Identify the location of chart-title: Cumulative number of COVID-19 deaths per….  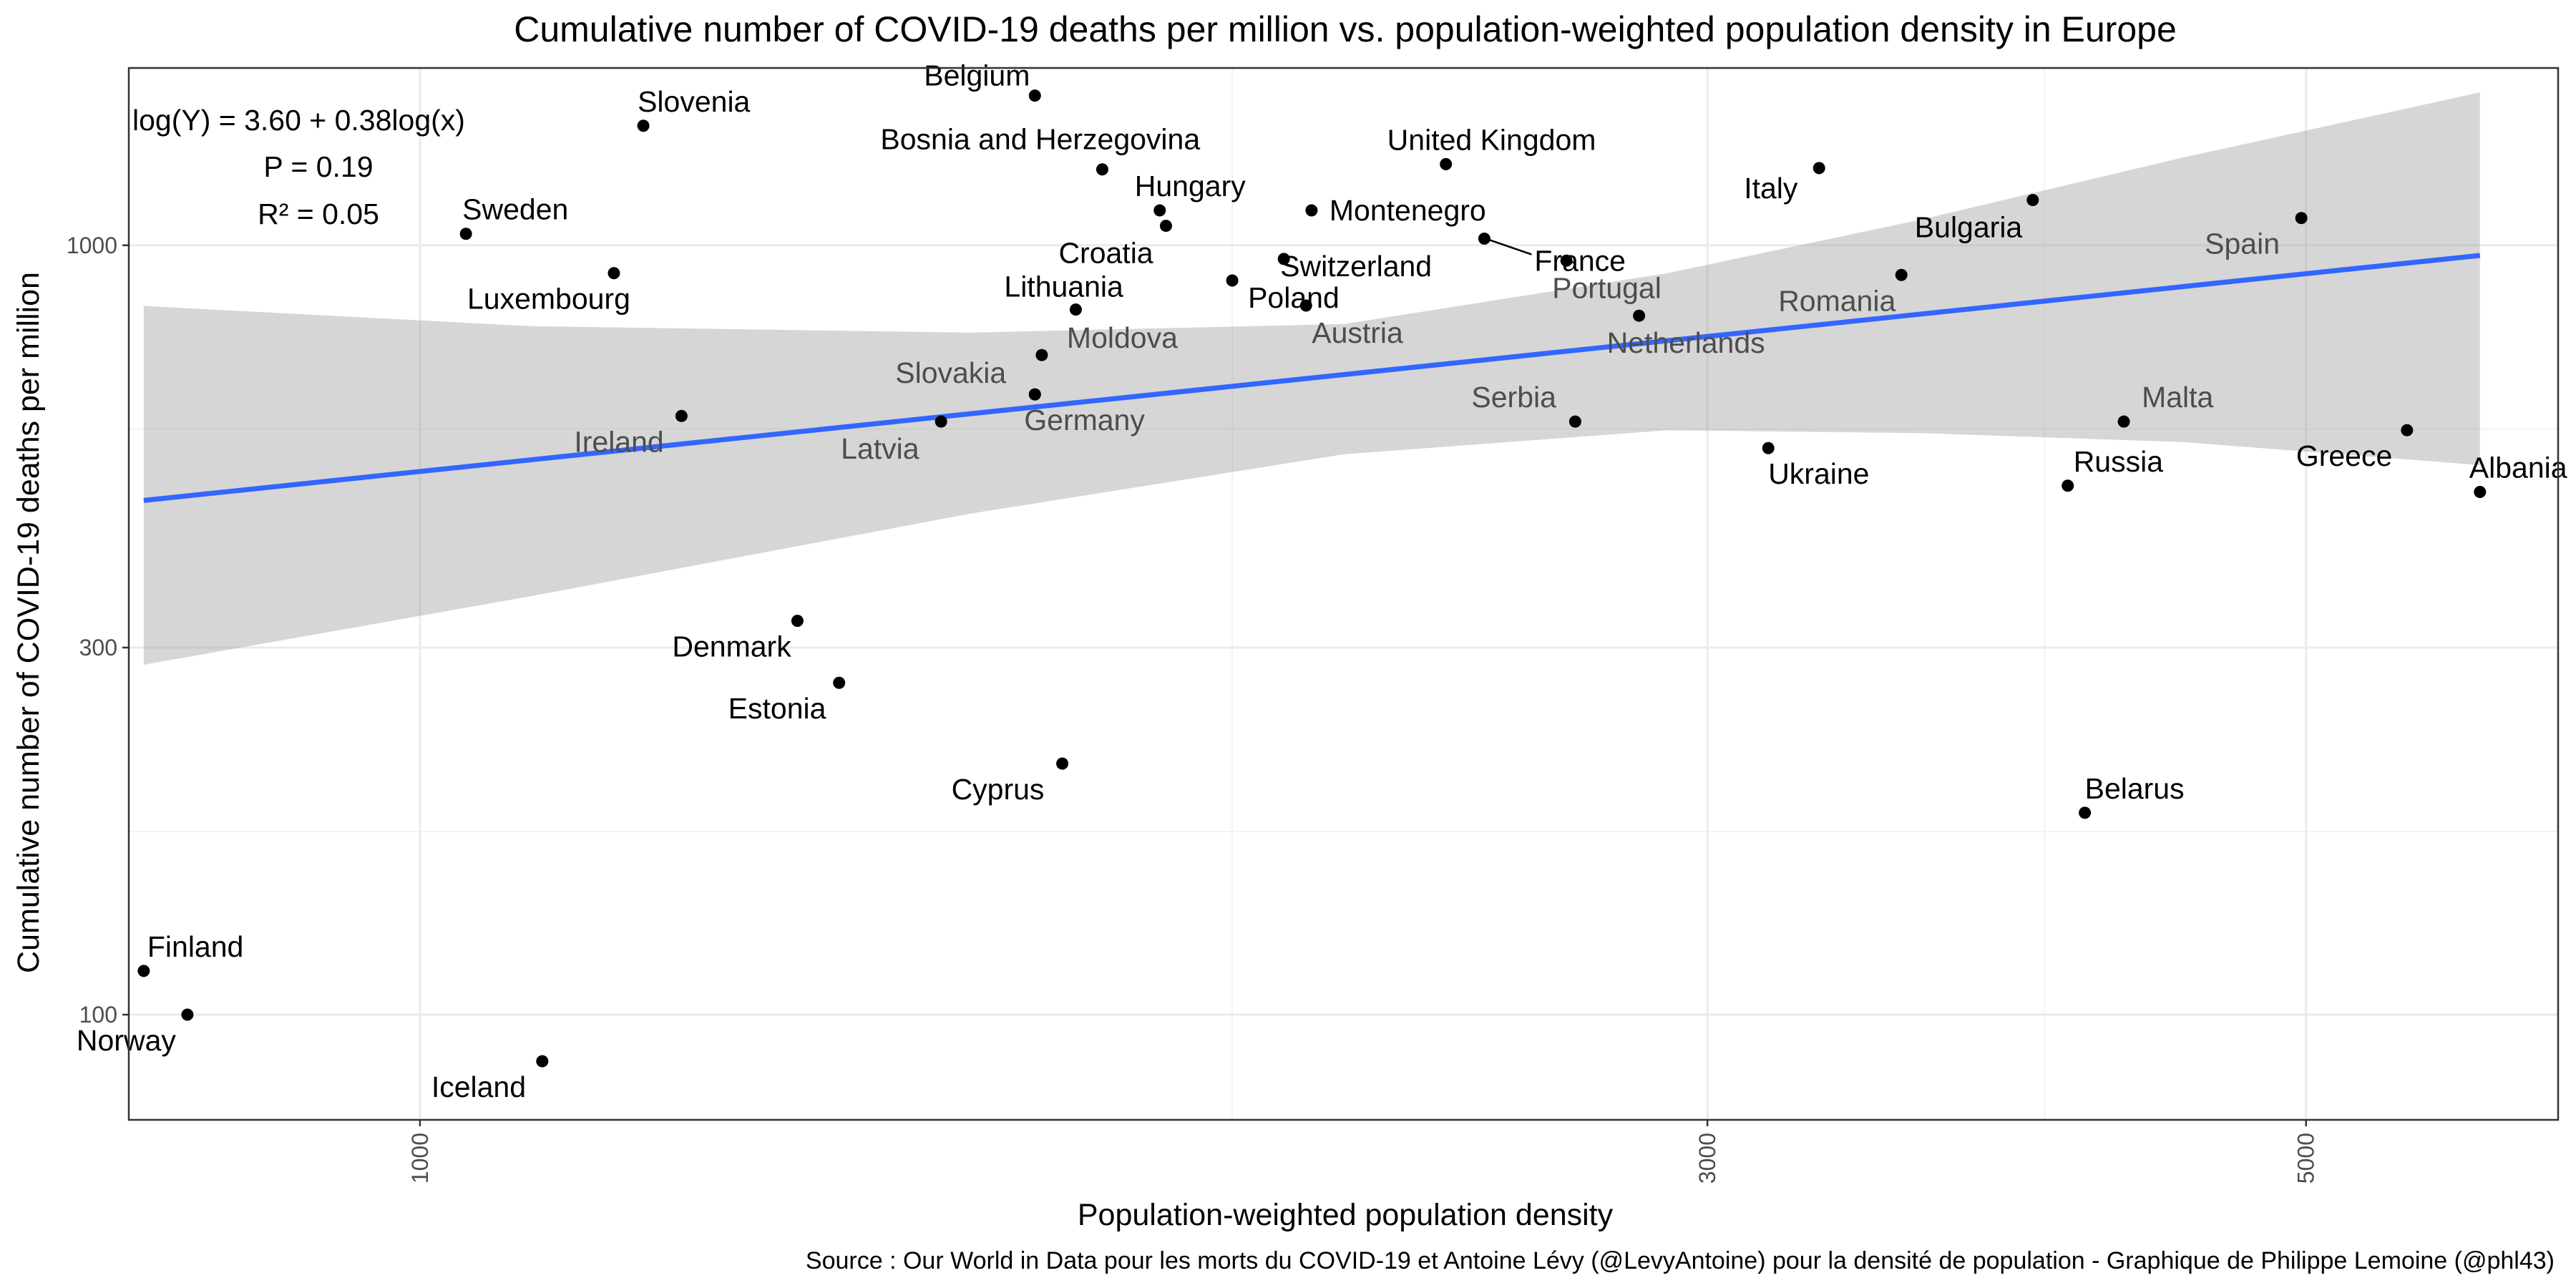
(1345, 29).